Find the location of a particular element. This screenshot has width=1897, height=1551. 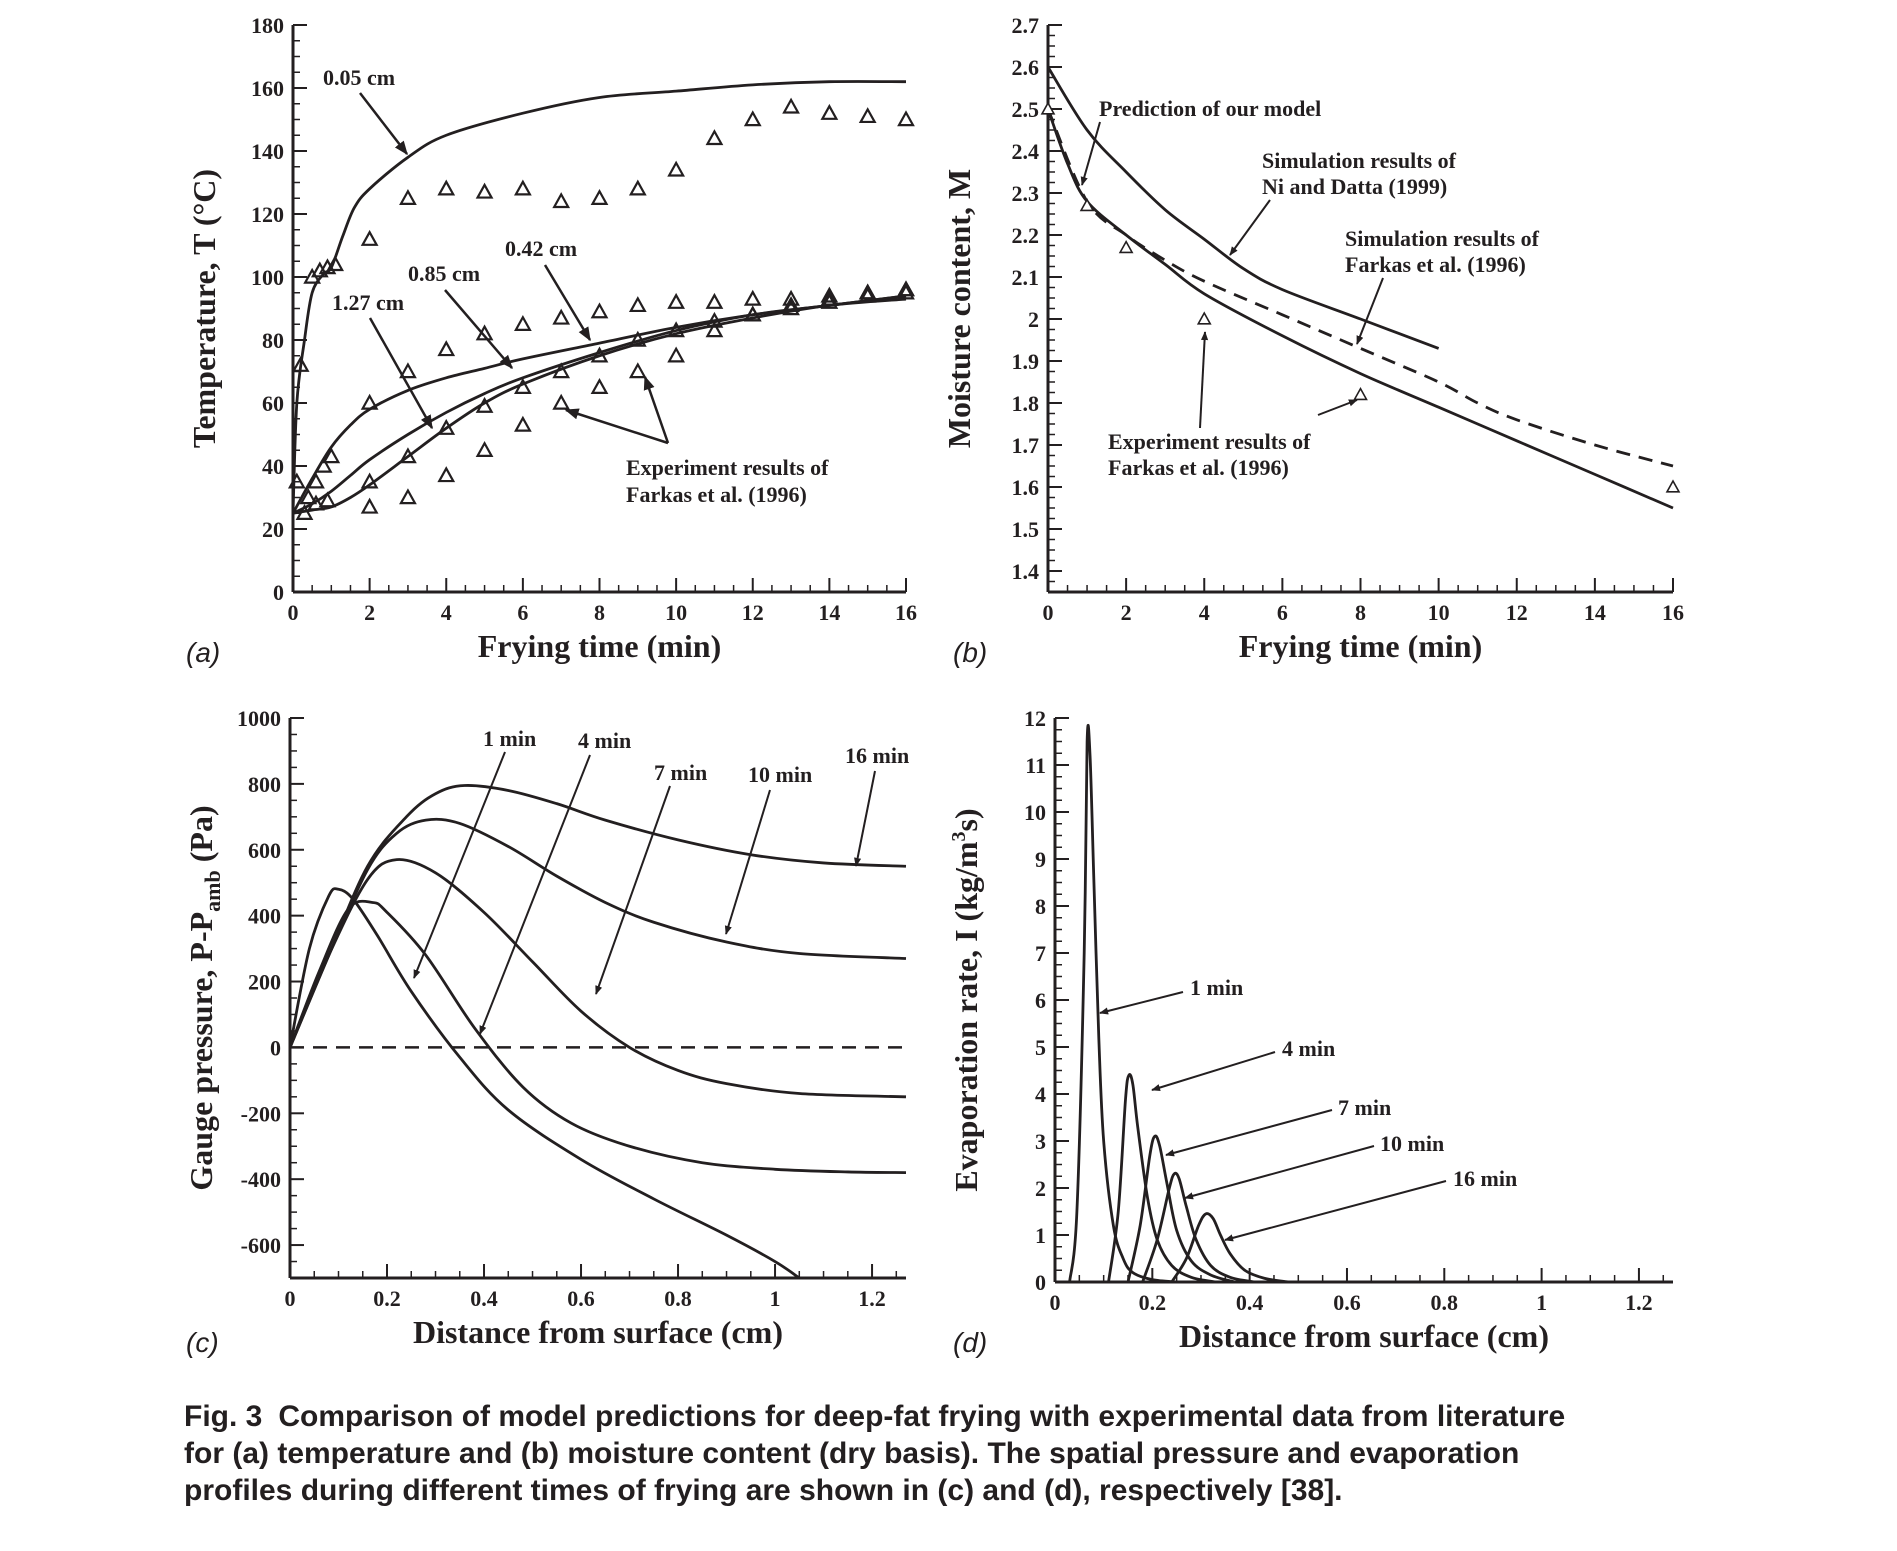

x-axis-label: Distance from surface (cm) is located at coordinates (1364, 1336).